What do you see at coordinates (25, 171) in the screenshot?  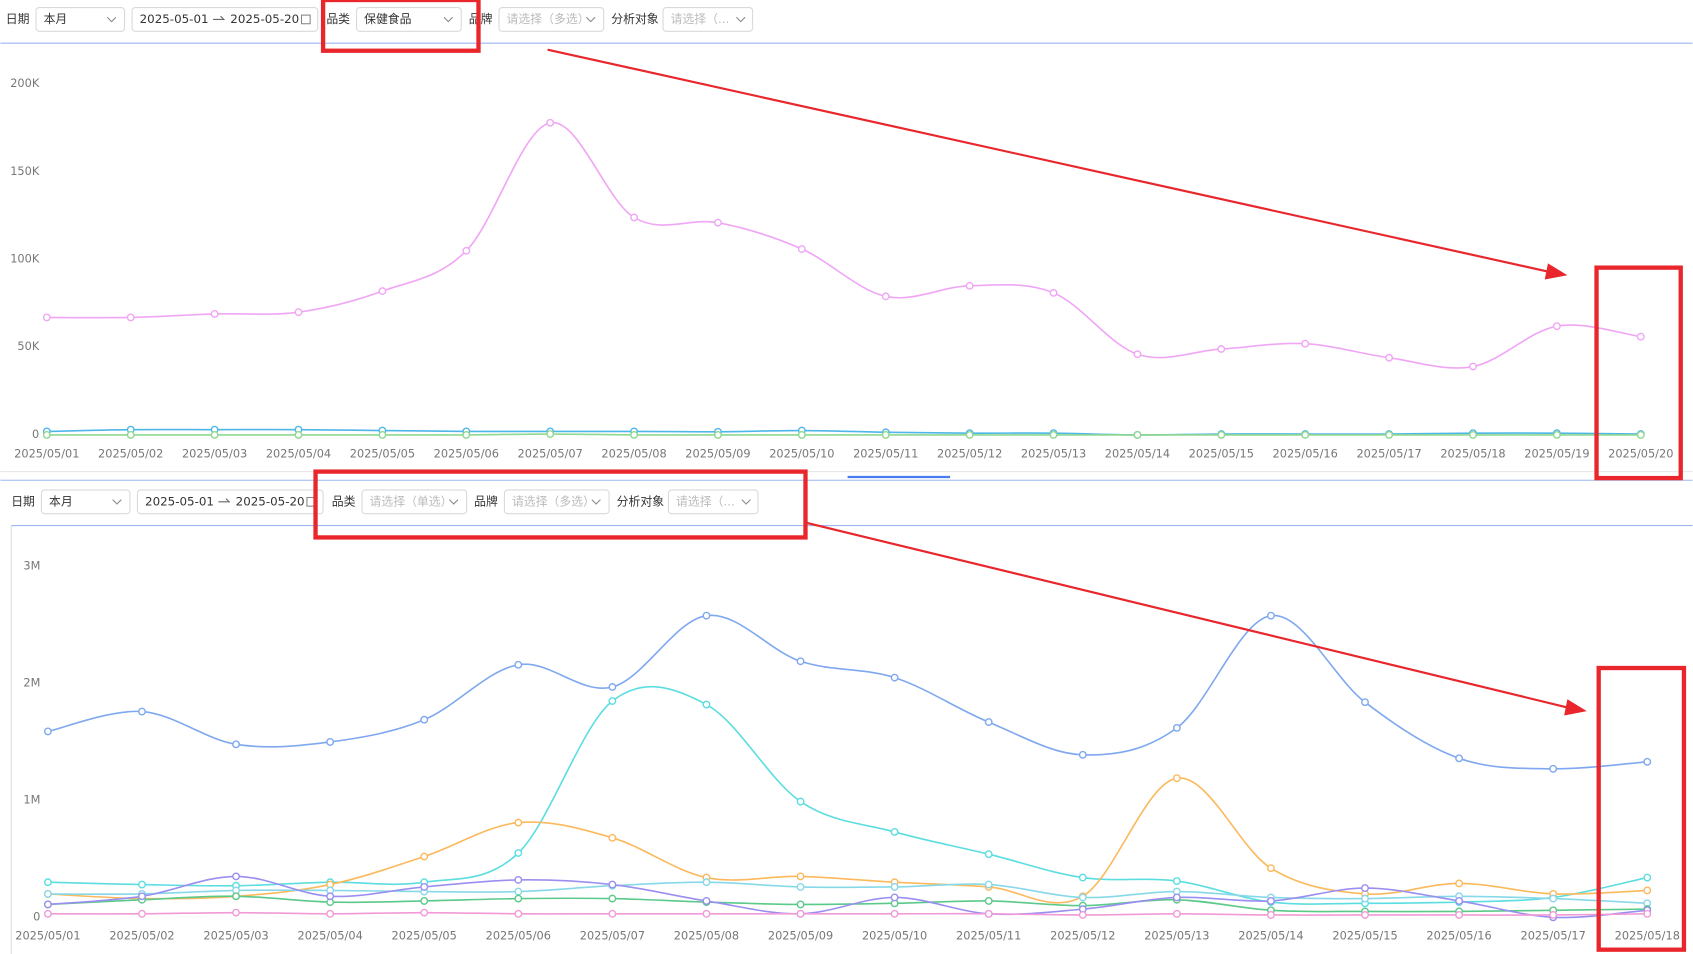 I see `y-tick-label: 150K` at bounding box center [25, 171].